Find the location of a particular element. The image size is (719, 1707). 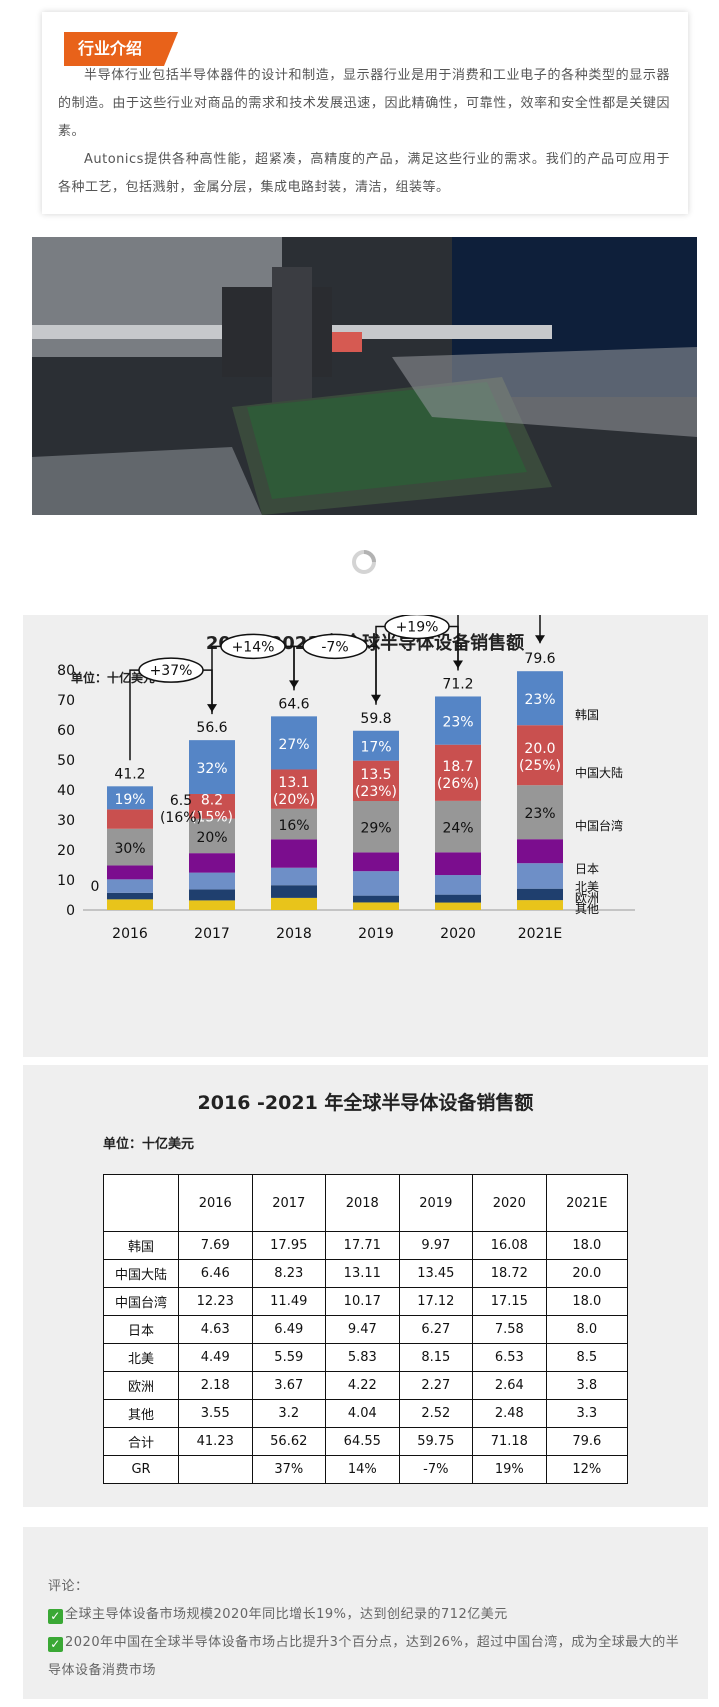

bar-total-label: 59.8 is located at coordinates (375, 719).